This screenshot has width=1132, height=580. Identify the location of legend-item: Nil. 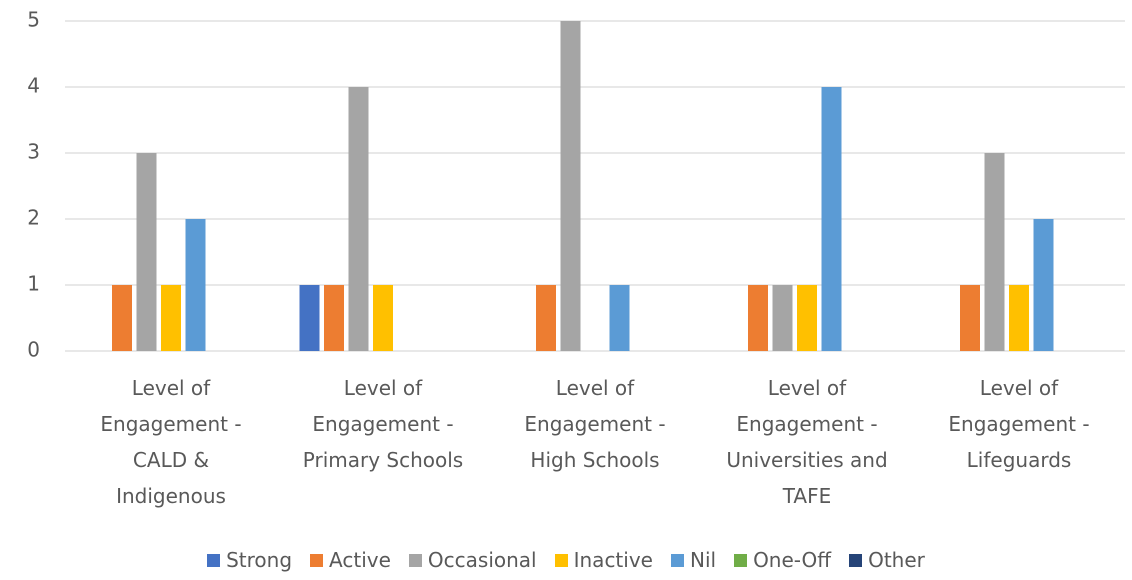
(693, 560).